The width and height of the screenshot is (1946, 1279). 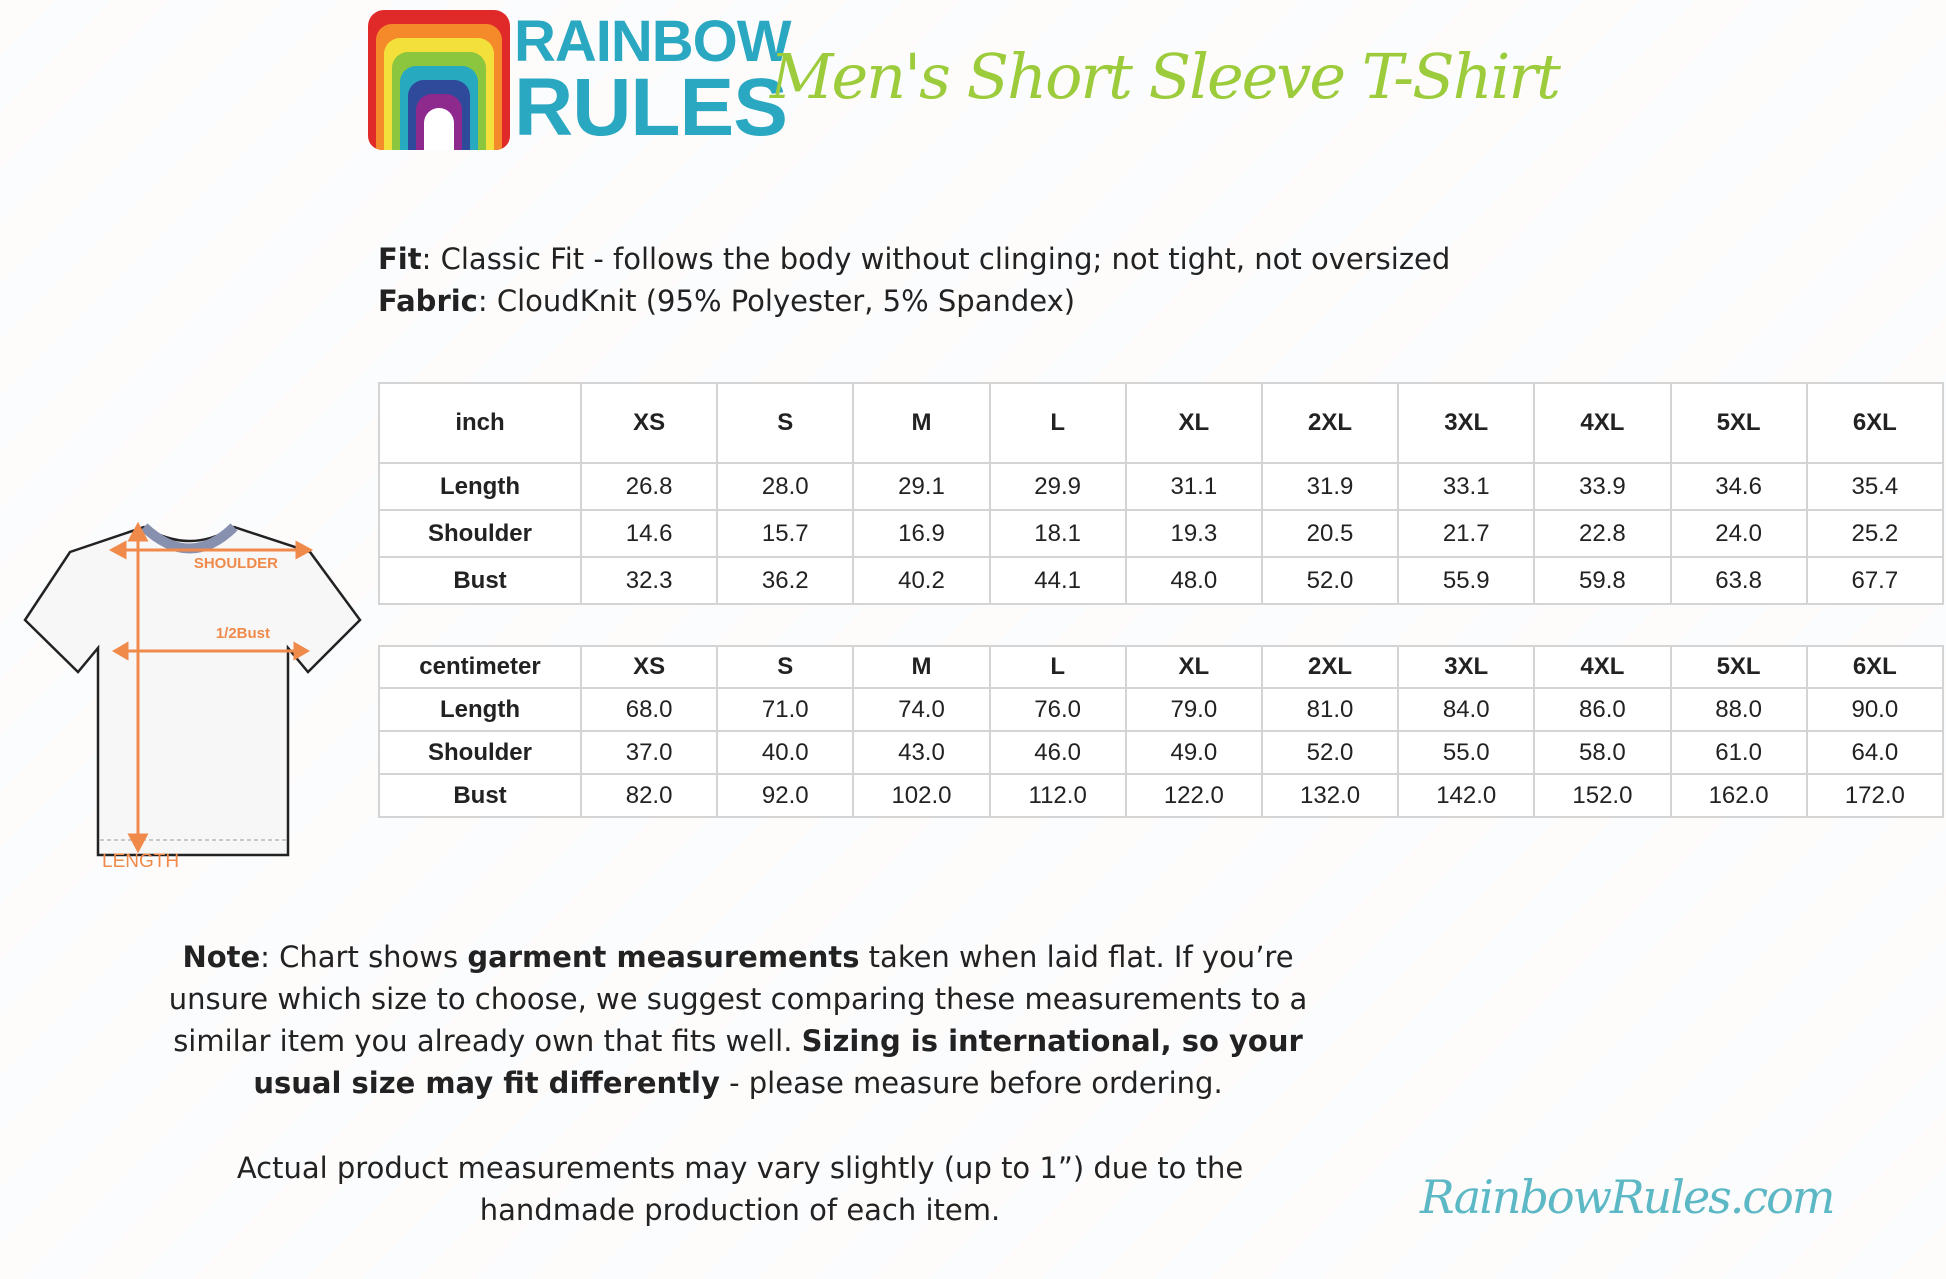 I want to click on length-label: LENGTH, so click(x=140, y=860).